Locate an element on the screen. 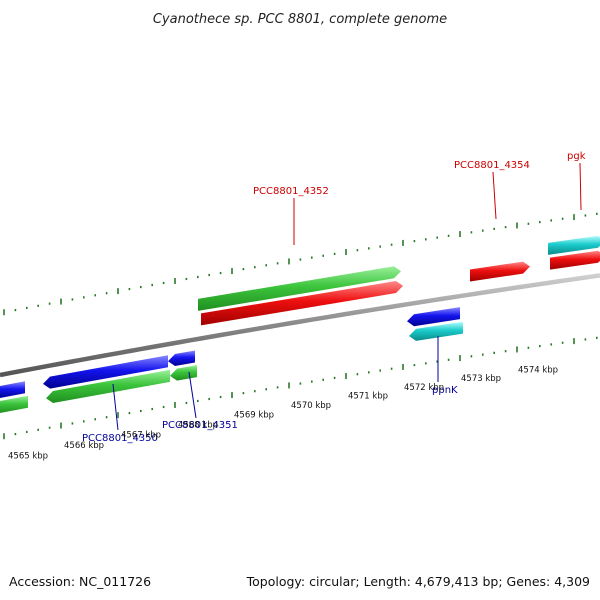 The width and height of the screenshot is (600, 600). gene-pcc8801-4350-blue is located at coordinates (105, 372).